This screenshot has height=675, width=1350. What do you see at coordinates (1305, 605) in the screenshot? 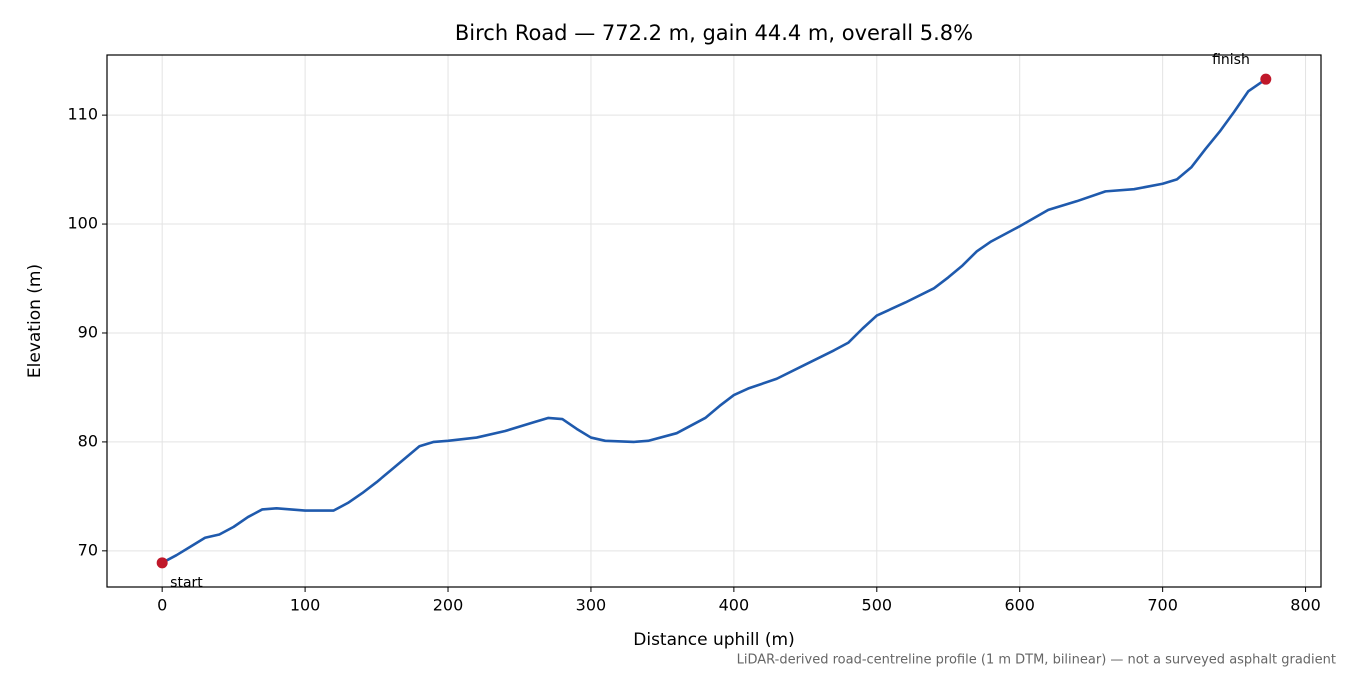
I see `x-tick-label: 800` at bounding box center [1305, 605].